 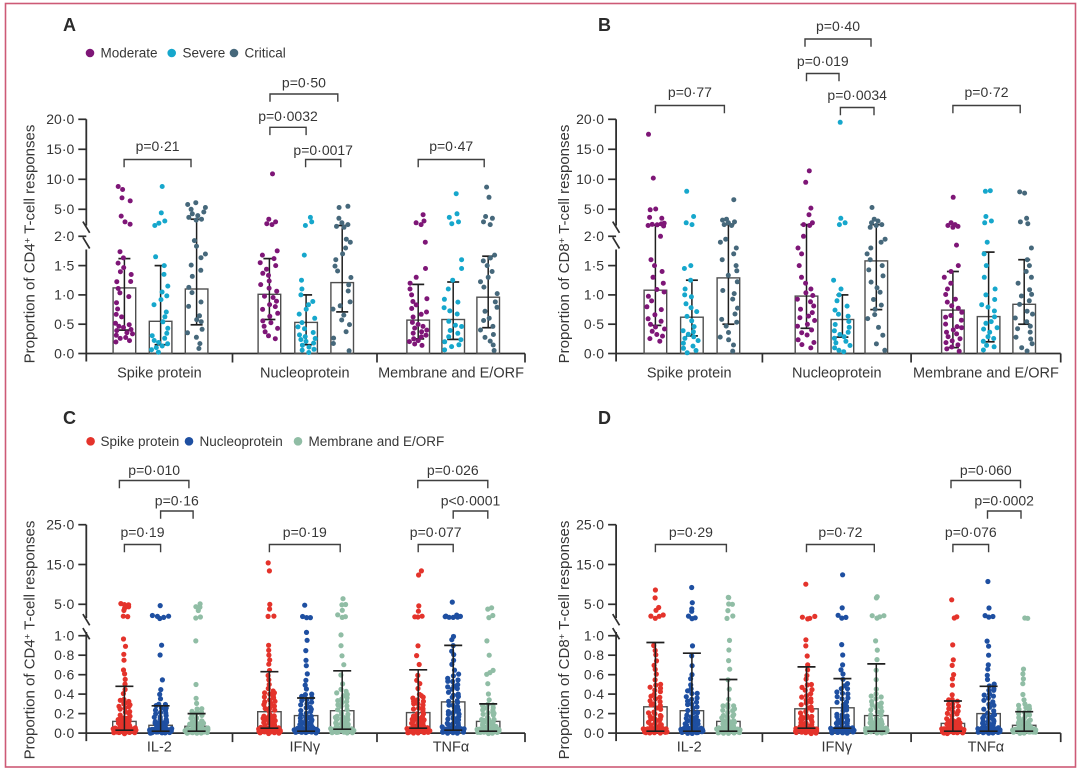 What do you see at coordinates (436, 532) in the screenshot?
I see `svg-text: p=0·077` at bounding box center [436, 532].